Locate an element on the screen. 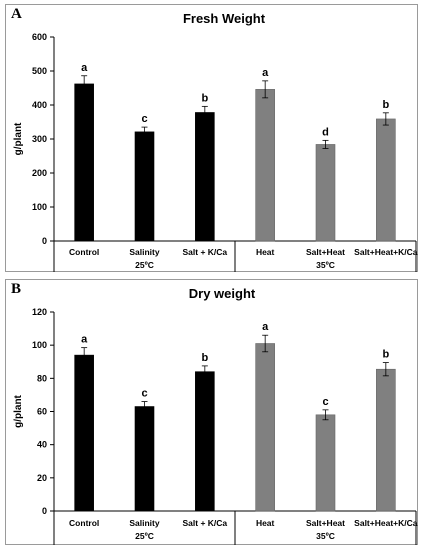 The height and width of the screenshot is (550, 423). y-tick-label: 40 is located at coordinates (42, 445).